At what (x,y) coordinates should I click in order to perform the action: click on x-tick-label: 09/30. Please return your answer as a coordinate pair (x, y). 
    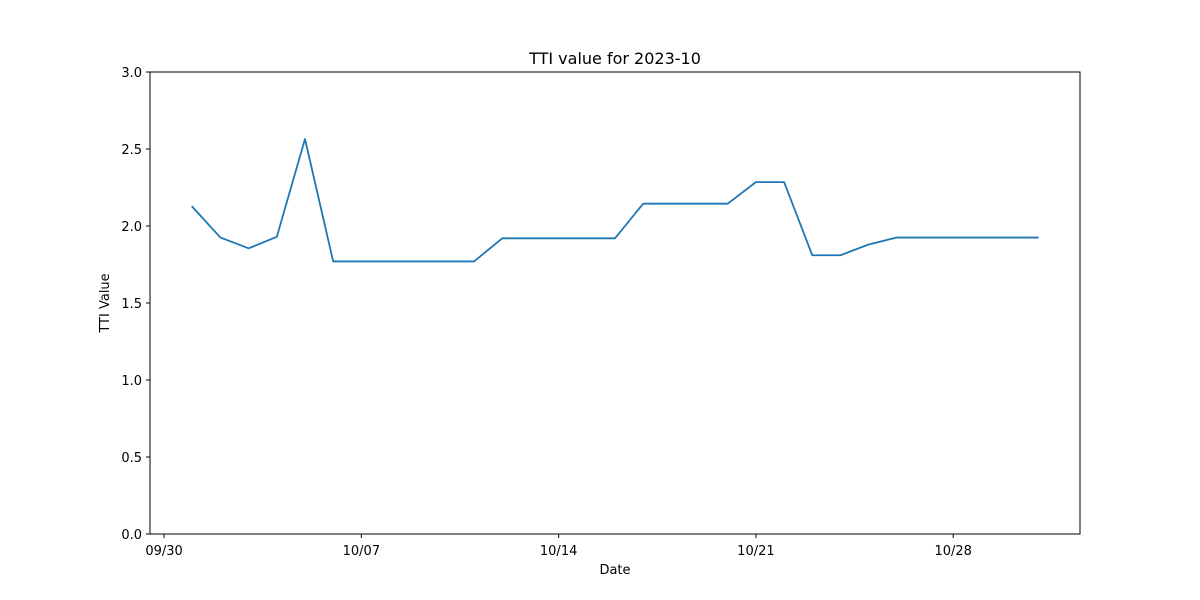
    Looking at the image, I should click on (163, 551).